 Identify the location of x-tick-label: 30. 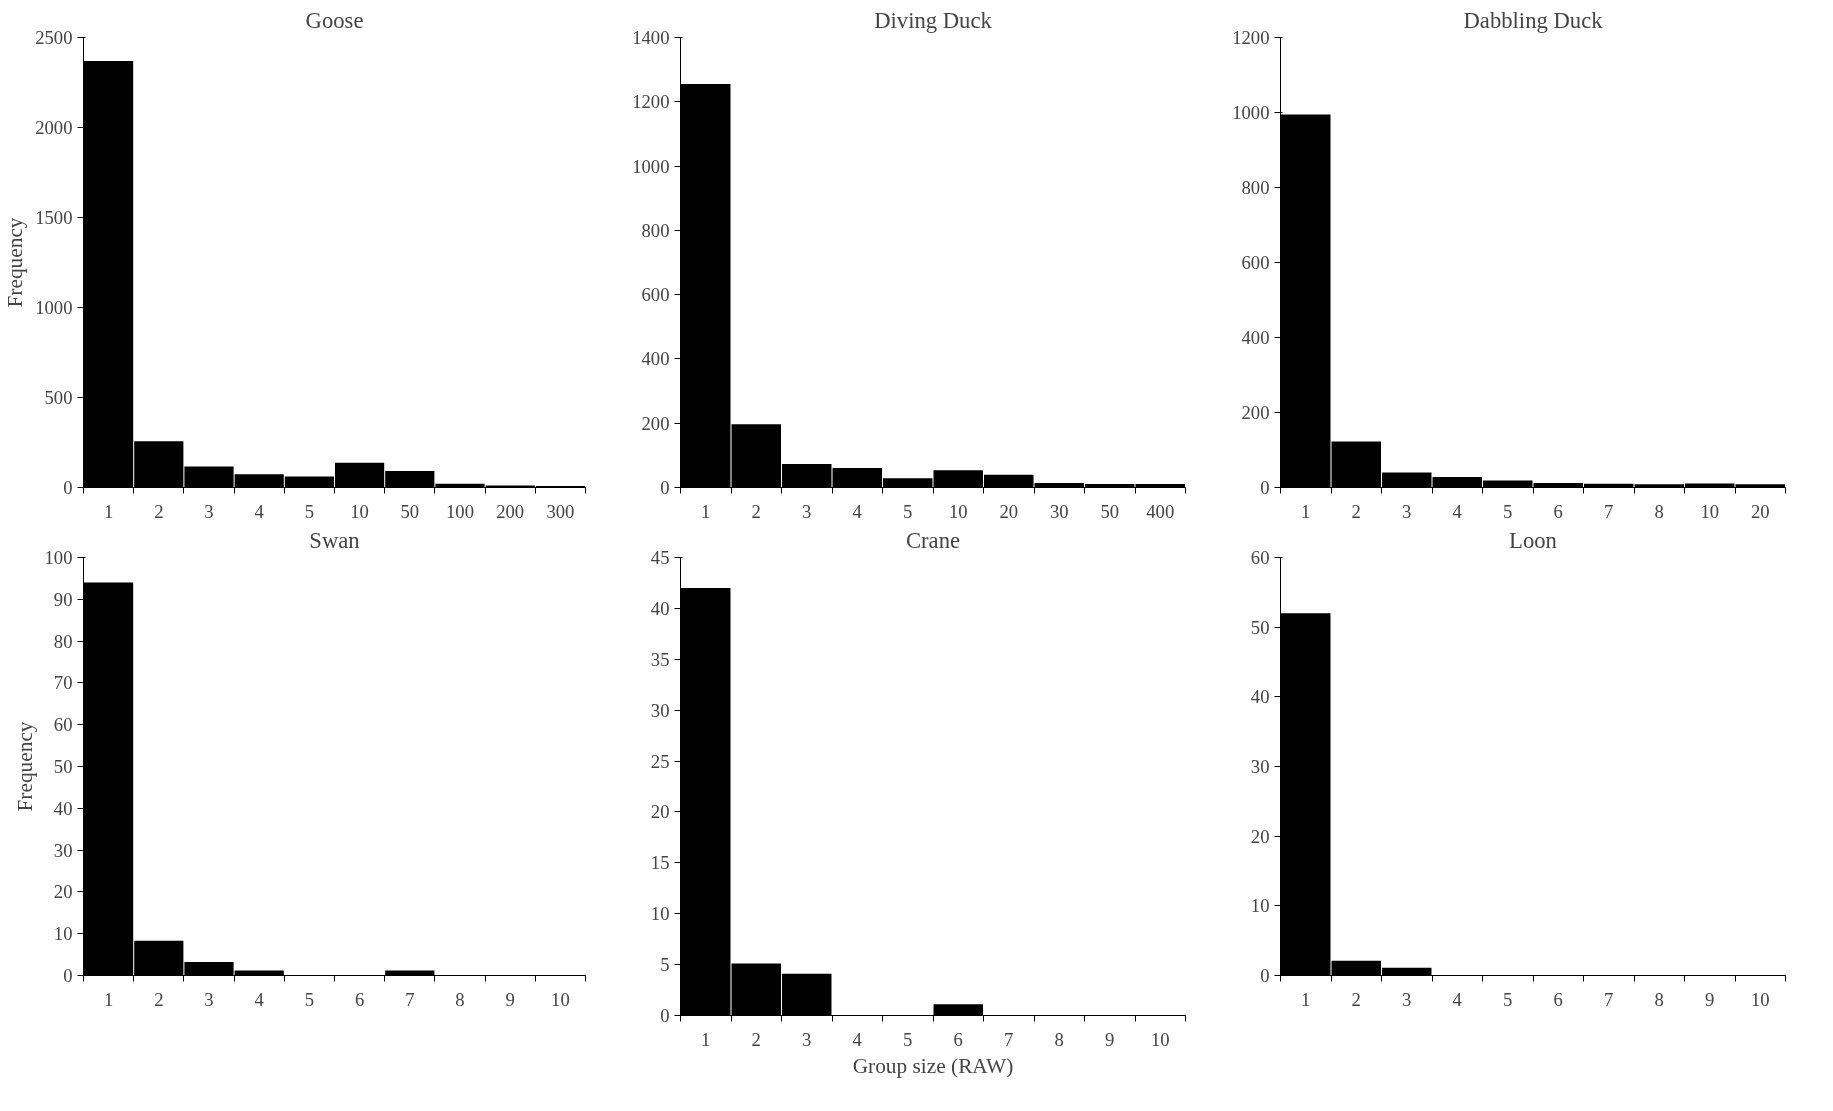
(1059, 511).